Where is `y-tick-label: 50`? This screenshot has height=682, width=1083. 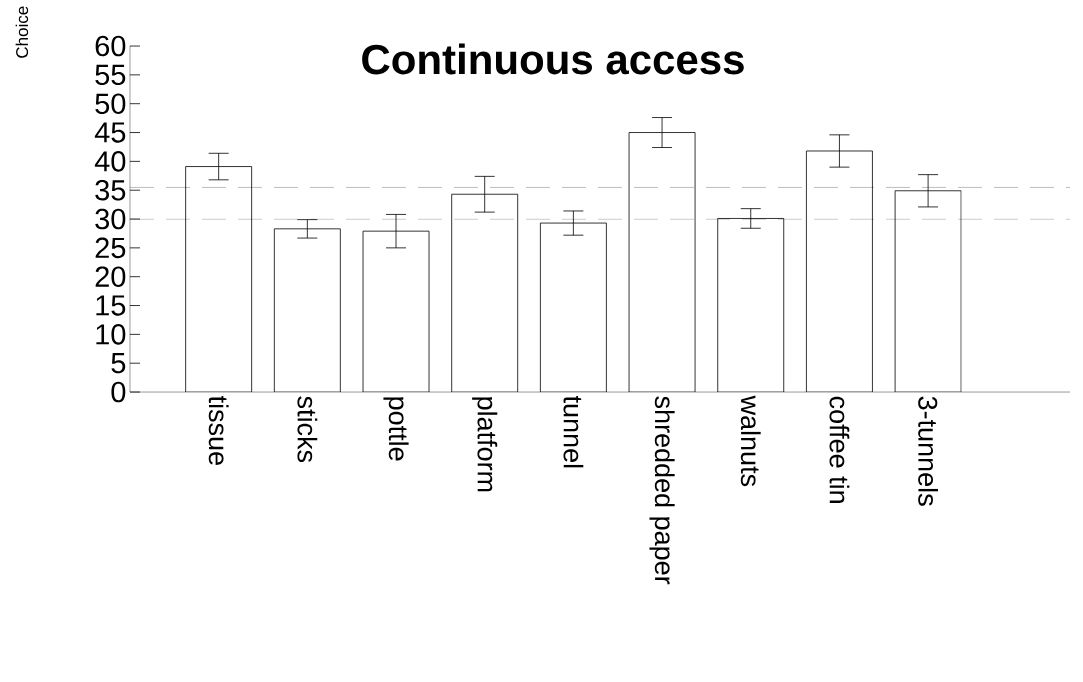 y-tick-label: 50 is located at coordinates (110, 103).